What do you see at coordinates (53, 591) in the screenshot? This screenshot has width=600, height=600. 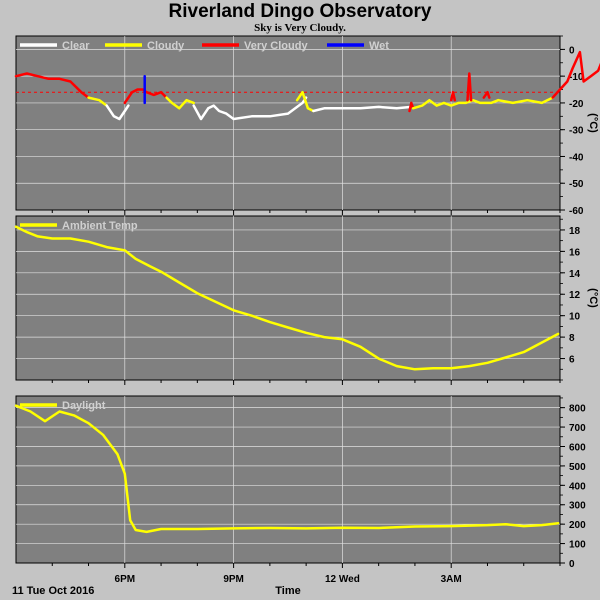 I see `date-label: 11 Tue Oct 2016` at bounding box center [53, 591].